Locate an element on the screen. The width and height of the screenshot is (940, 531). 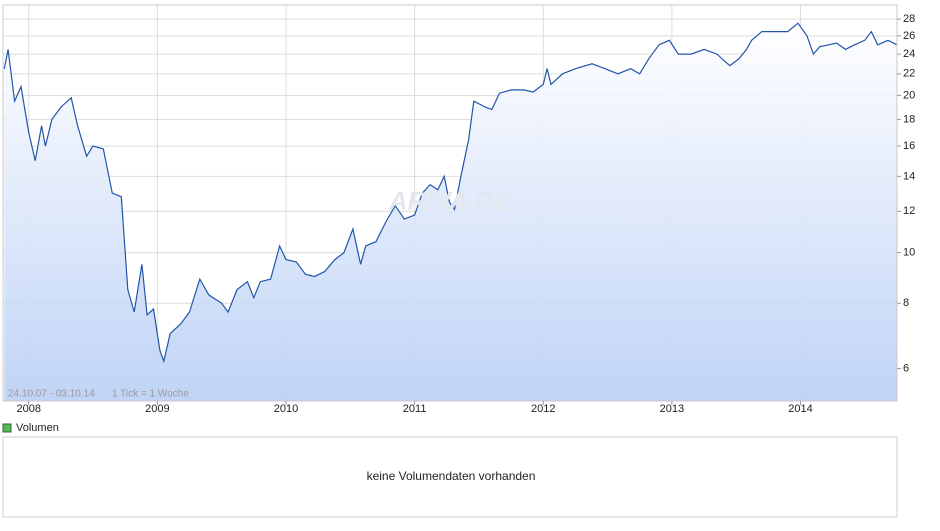
y-tick-label: 24 is located at coordinates (909, 54).